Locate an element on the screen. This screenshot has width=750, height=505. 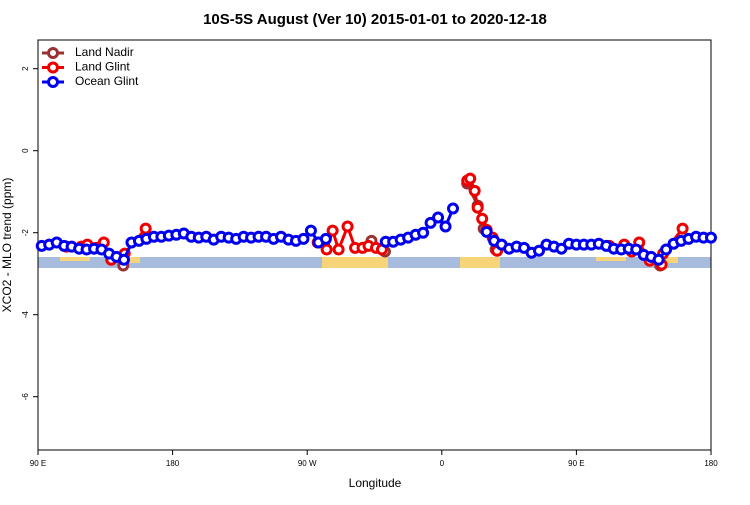
y-tick-label: -2 is located at coordinates (25, 233).